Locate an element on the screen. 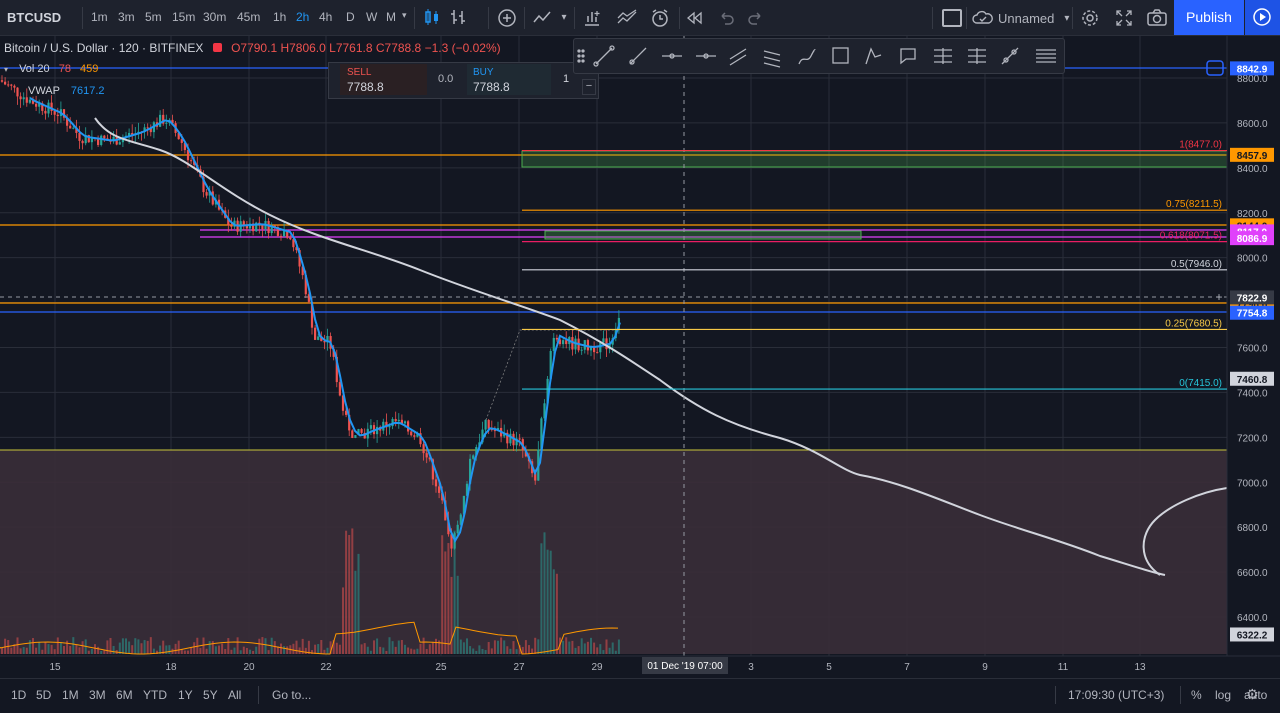 The width and height of the screenshot is (1280, 713). interval-30m: 30m is located at coordinates (215, 17).